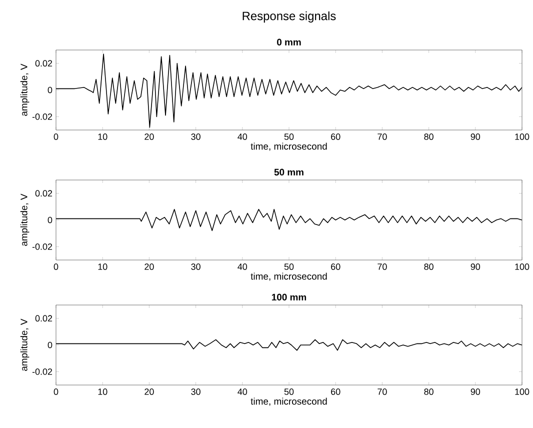  I want to click on chart-subtitle: 0 mm, so click(289, 42).